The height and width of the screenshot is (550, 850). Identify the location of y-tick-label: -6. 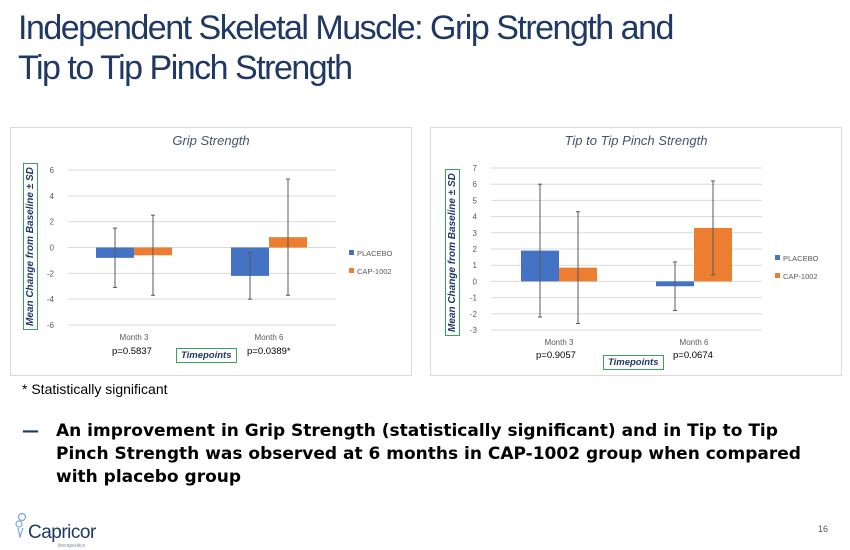
(51, 325).